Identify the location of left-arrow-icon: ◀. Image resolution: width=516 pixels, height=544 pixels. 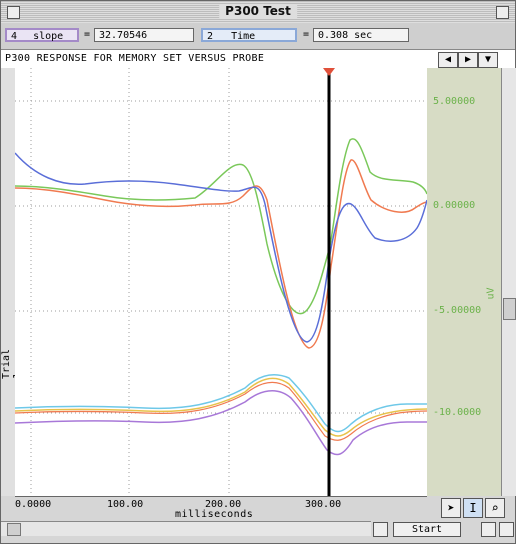
(448, 60).